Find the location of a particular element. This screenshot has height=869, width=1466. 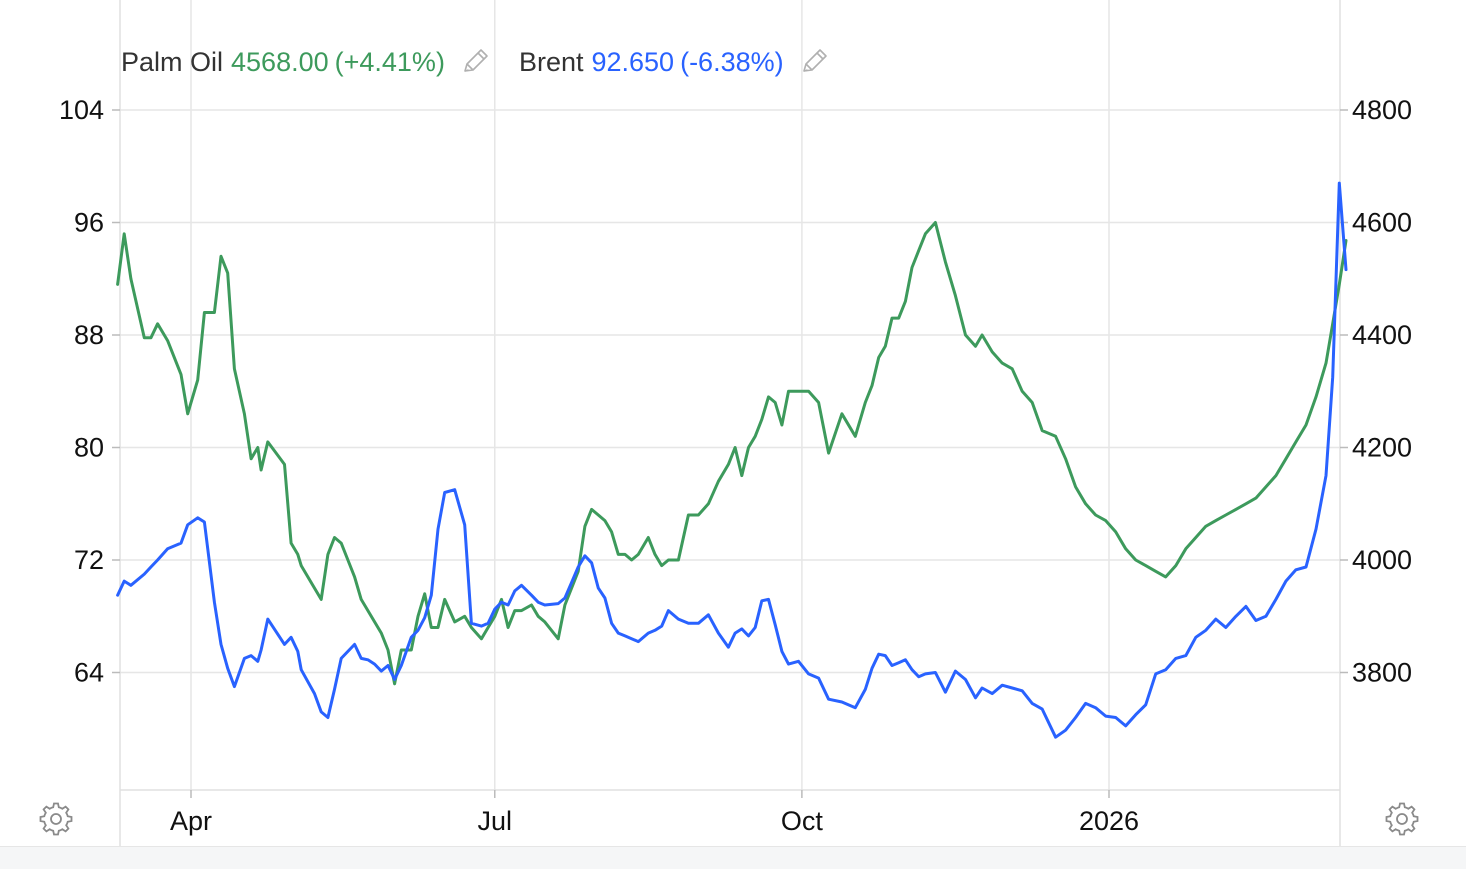

y-left-tick-label: 96 is located at coordinates (89, 223).